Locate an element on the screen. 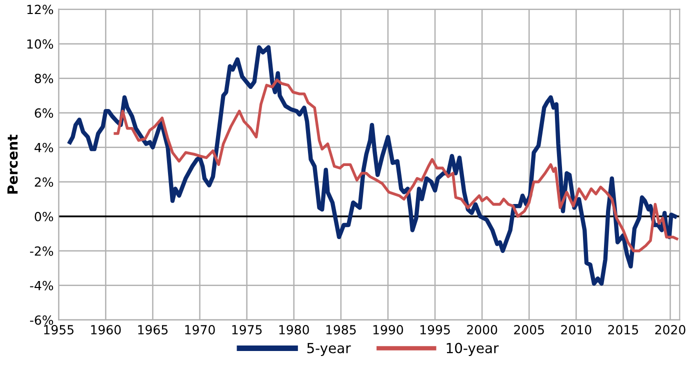 The height and width of the screenshot is (372, 690). x-tick-label: 1980 is located at coordinates (294, 329).